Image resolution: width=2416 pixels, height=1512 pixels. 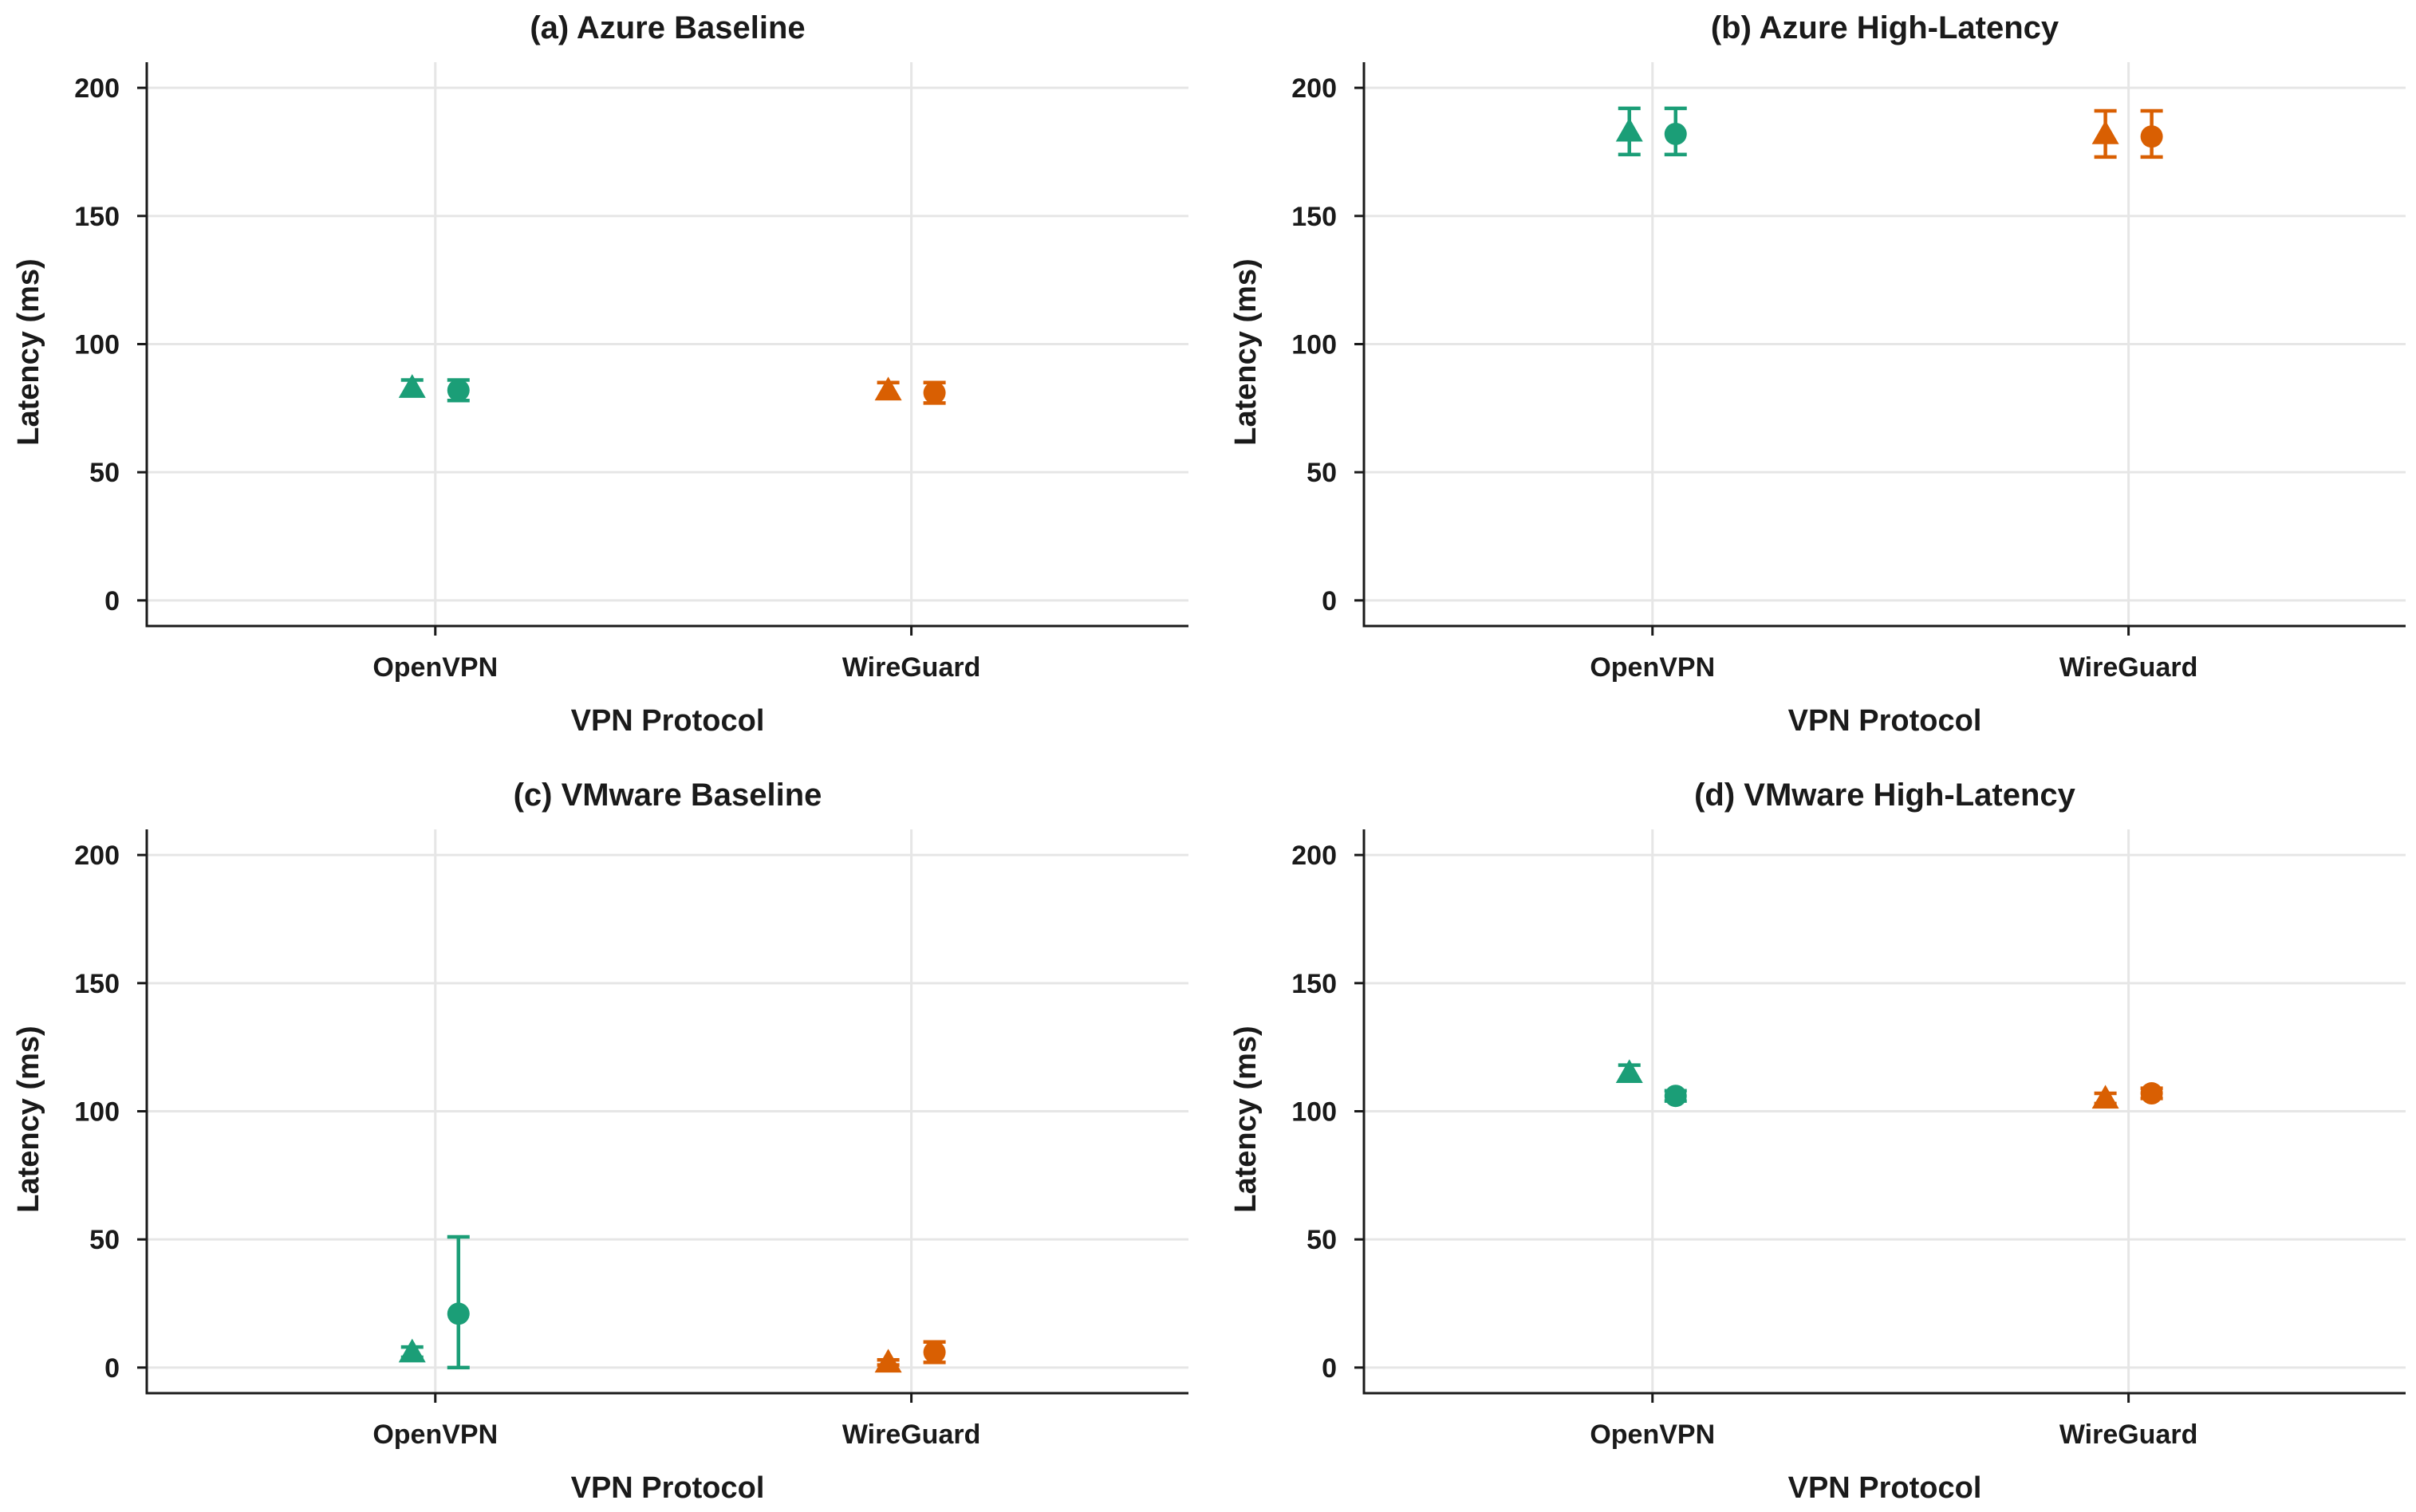 What do you see at coordinates (1885, 27) in the screenshot?
I see `panel-title: (b) Azure High-Latency` at bounding box center [1885, 27].